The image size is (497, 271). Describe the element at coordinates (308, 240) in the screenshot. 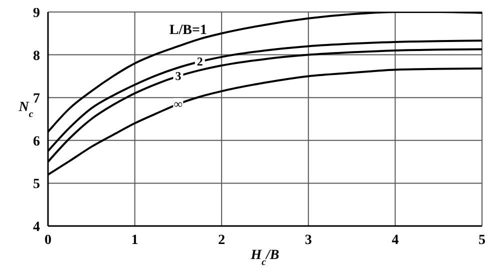

I see `x-tick-label: 3` at that location.